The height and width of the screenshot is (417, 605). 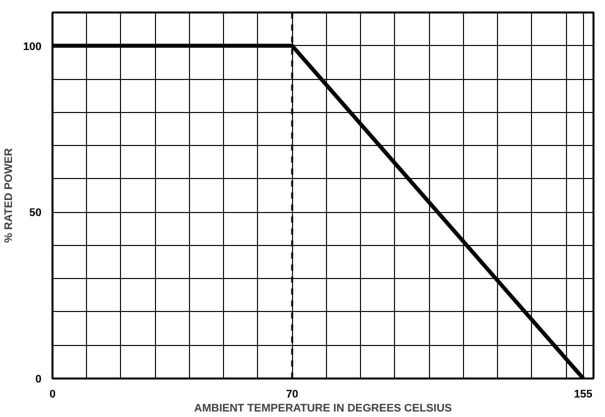 I want to click on x-tick-label: 0, so click(x=52, y=394).